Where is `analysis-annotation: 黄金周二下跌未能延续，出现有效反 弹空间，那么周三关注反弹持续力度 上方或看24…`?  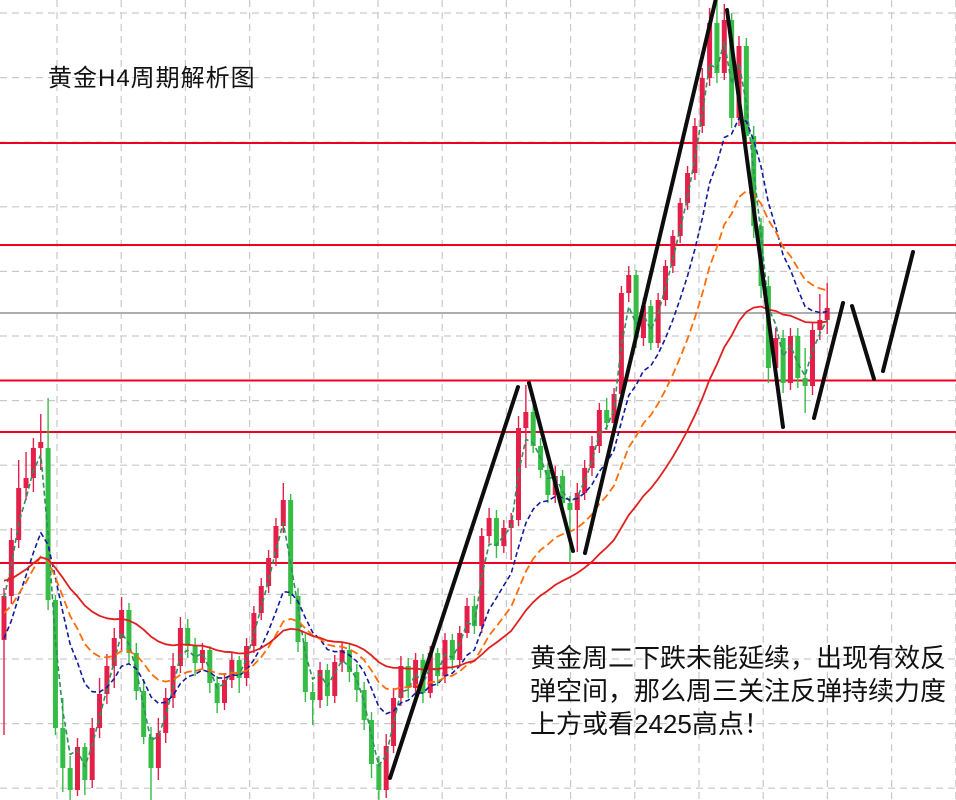 analysis-annotation: 黄金周二下跌未能延续，出现有效反 弹空间，那么周三关注反弹持续力度 上方或看24… is located at coordinates (738, 691).